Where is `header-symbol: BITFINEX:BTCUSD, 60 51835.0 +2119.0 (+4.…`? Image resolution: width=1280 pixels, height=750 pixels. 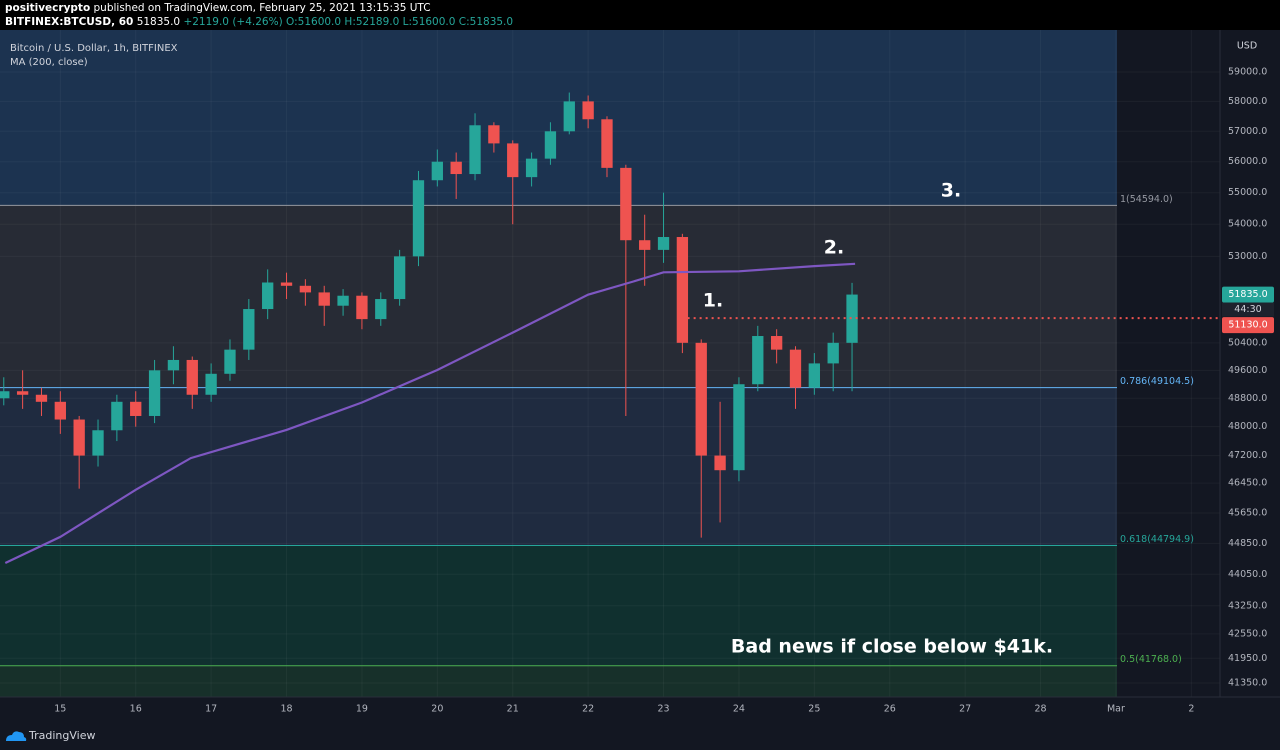
header-symbol: BITFINEX:BTCUSD, 60 51835.0 +2119.0 (+4.… is located at coordinates (259, 22).